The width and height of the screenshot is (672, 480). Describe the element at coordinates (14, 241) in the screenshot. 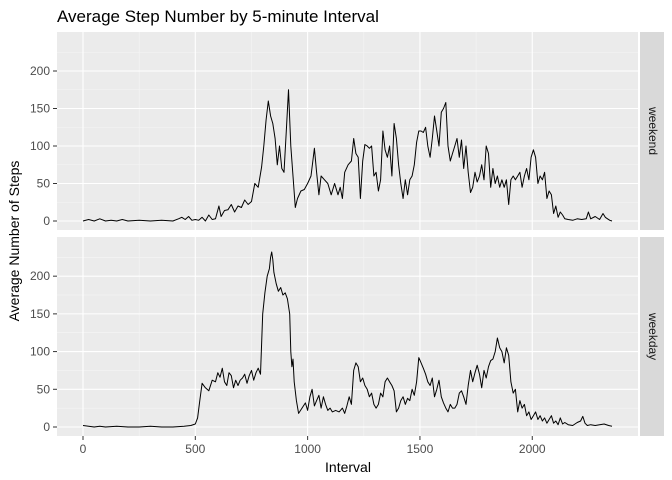

I see `y-axis-title: Average Number of Steps` at that location.